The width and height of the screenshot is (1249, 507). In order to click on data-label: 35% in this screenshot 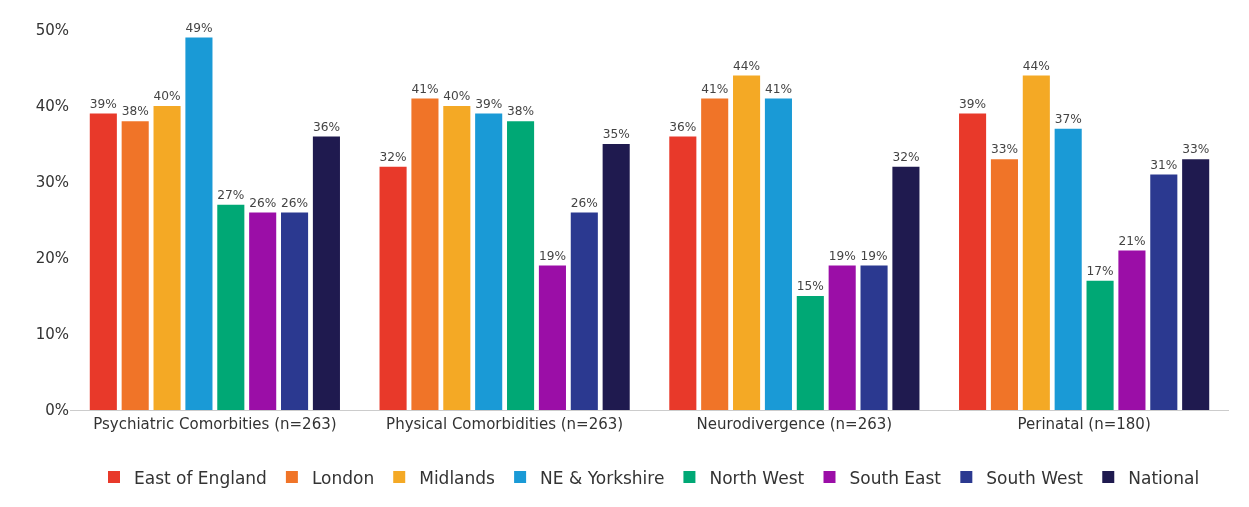, I will do `click(616, 134)`.